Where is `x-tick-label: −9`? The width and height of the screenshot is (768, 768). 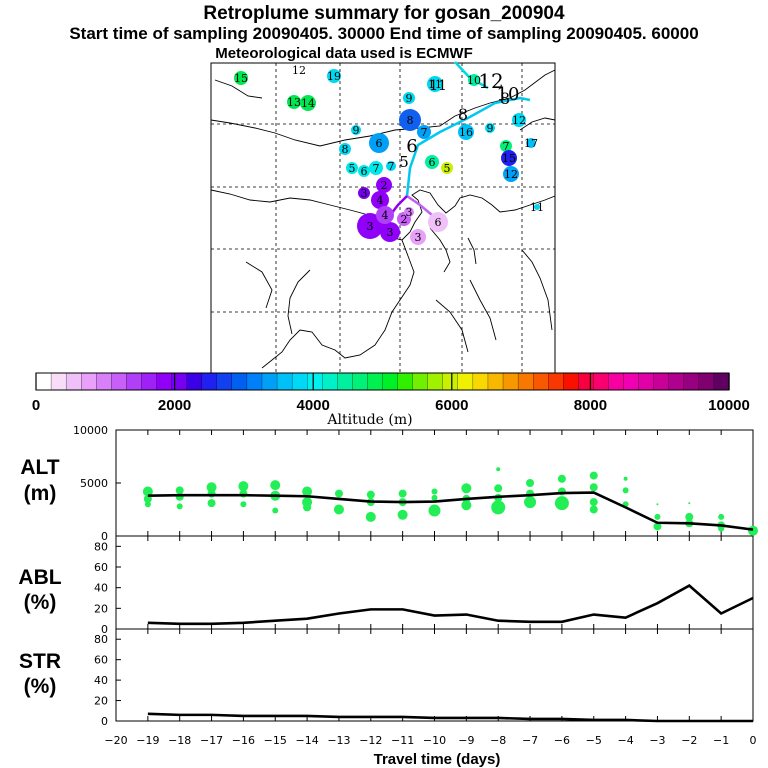 x-tick-label: −9 is located at coordinates (466, 740).